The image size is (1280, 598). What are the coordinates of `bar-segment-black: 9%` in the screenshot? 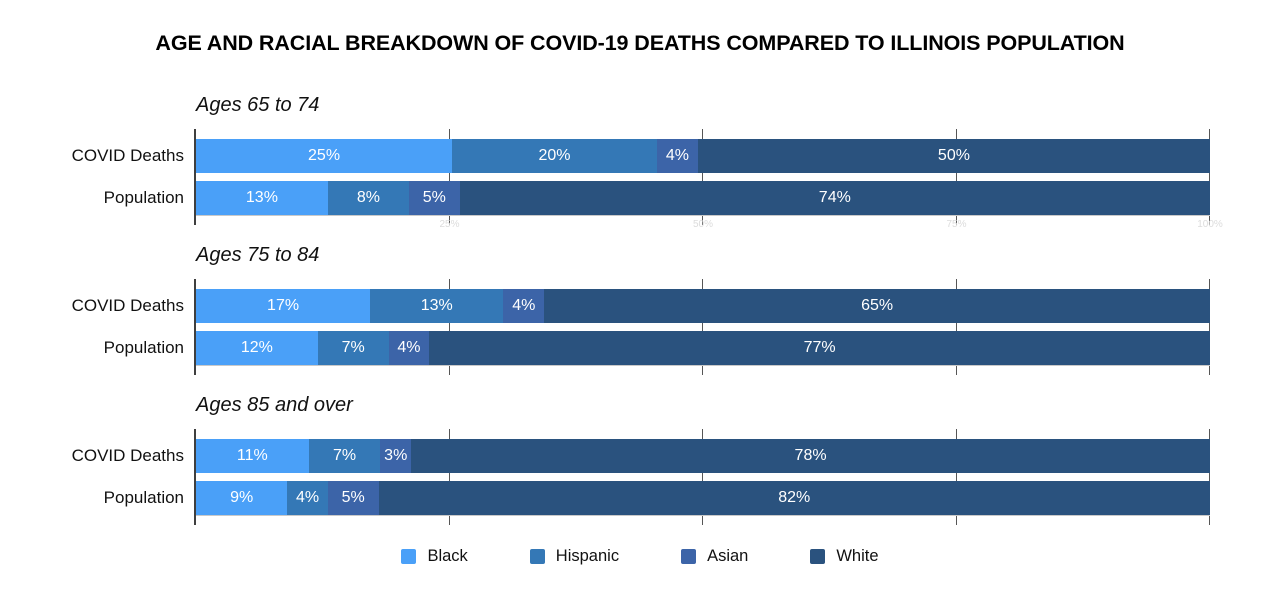 It's located at (242, 498).